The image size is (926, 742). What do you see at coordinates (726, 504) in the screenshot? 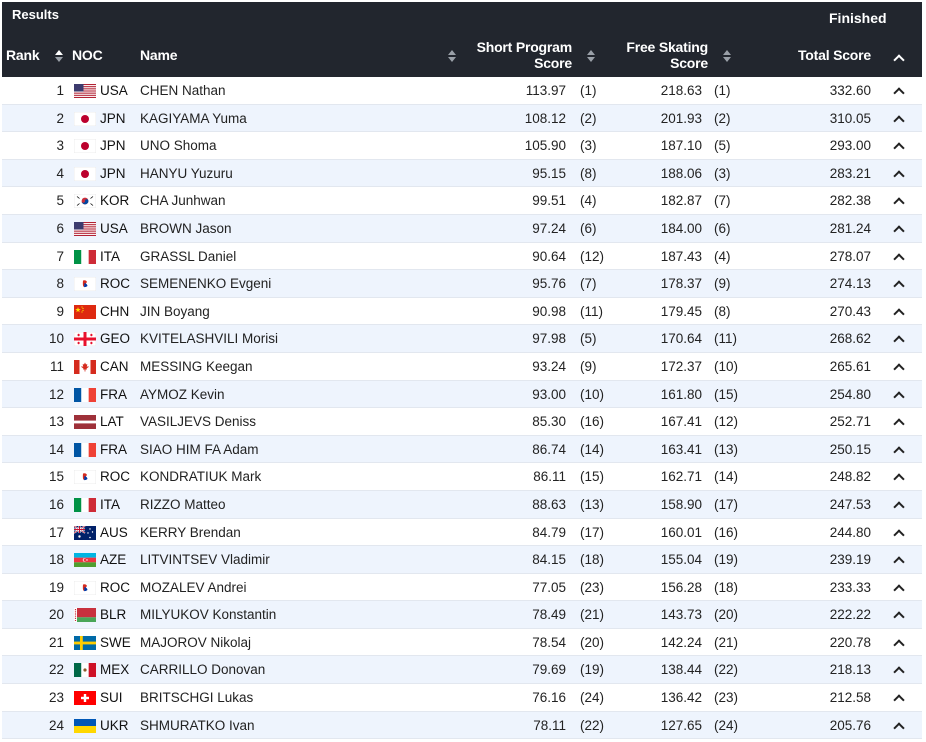
I see `free-skating-rank: (17)` at bounding box center [726, 504].